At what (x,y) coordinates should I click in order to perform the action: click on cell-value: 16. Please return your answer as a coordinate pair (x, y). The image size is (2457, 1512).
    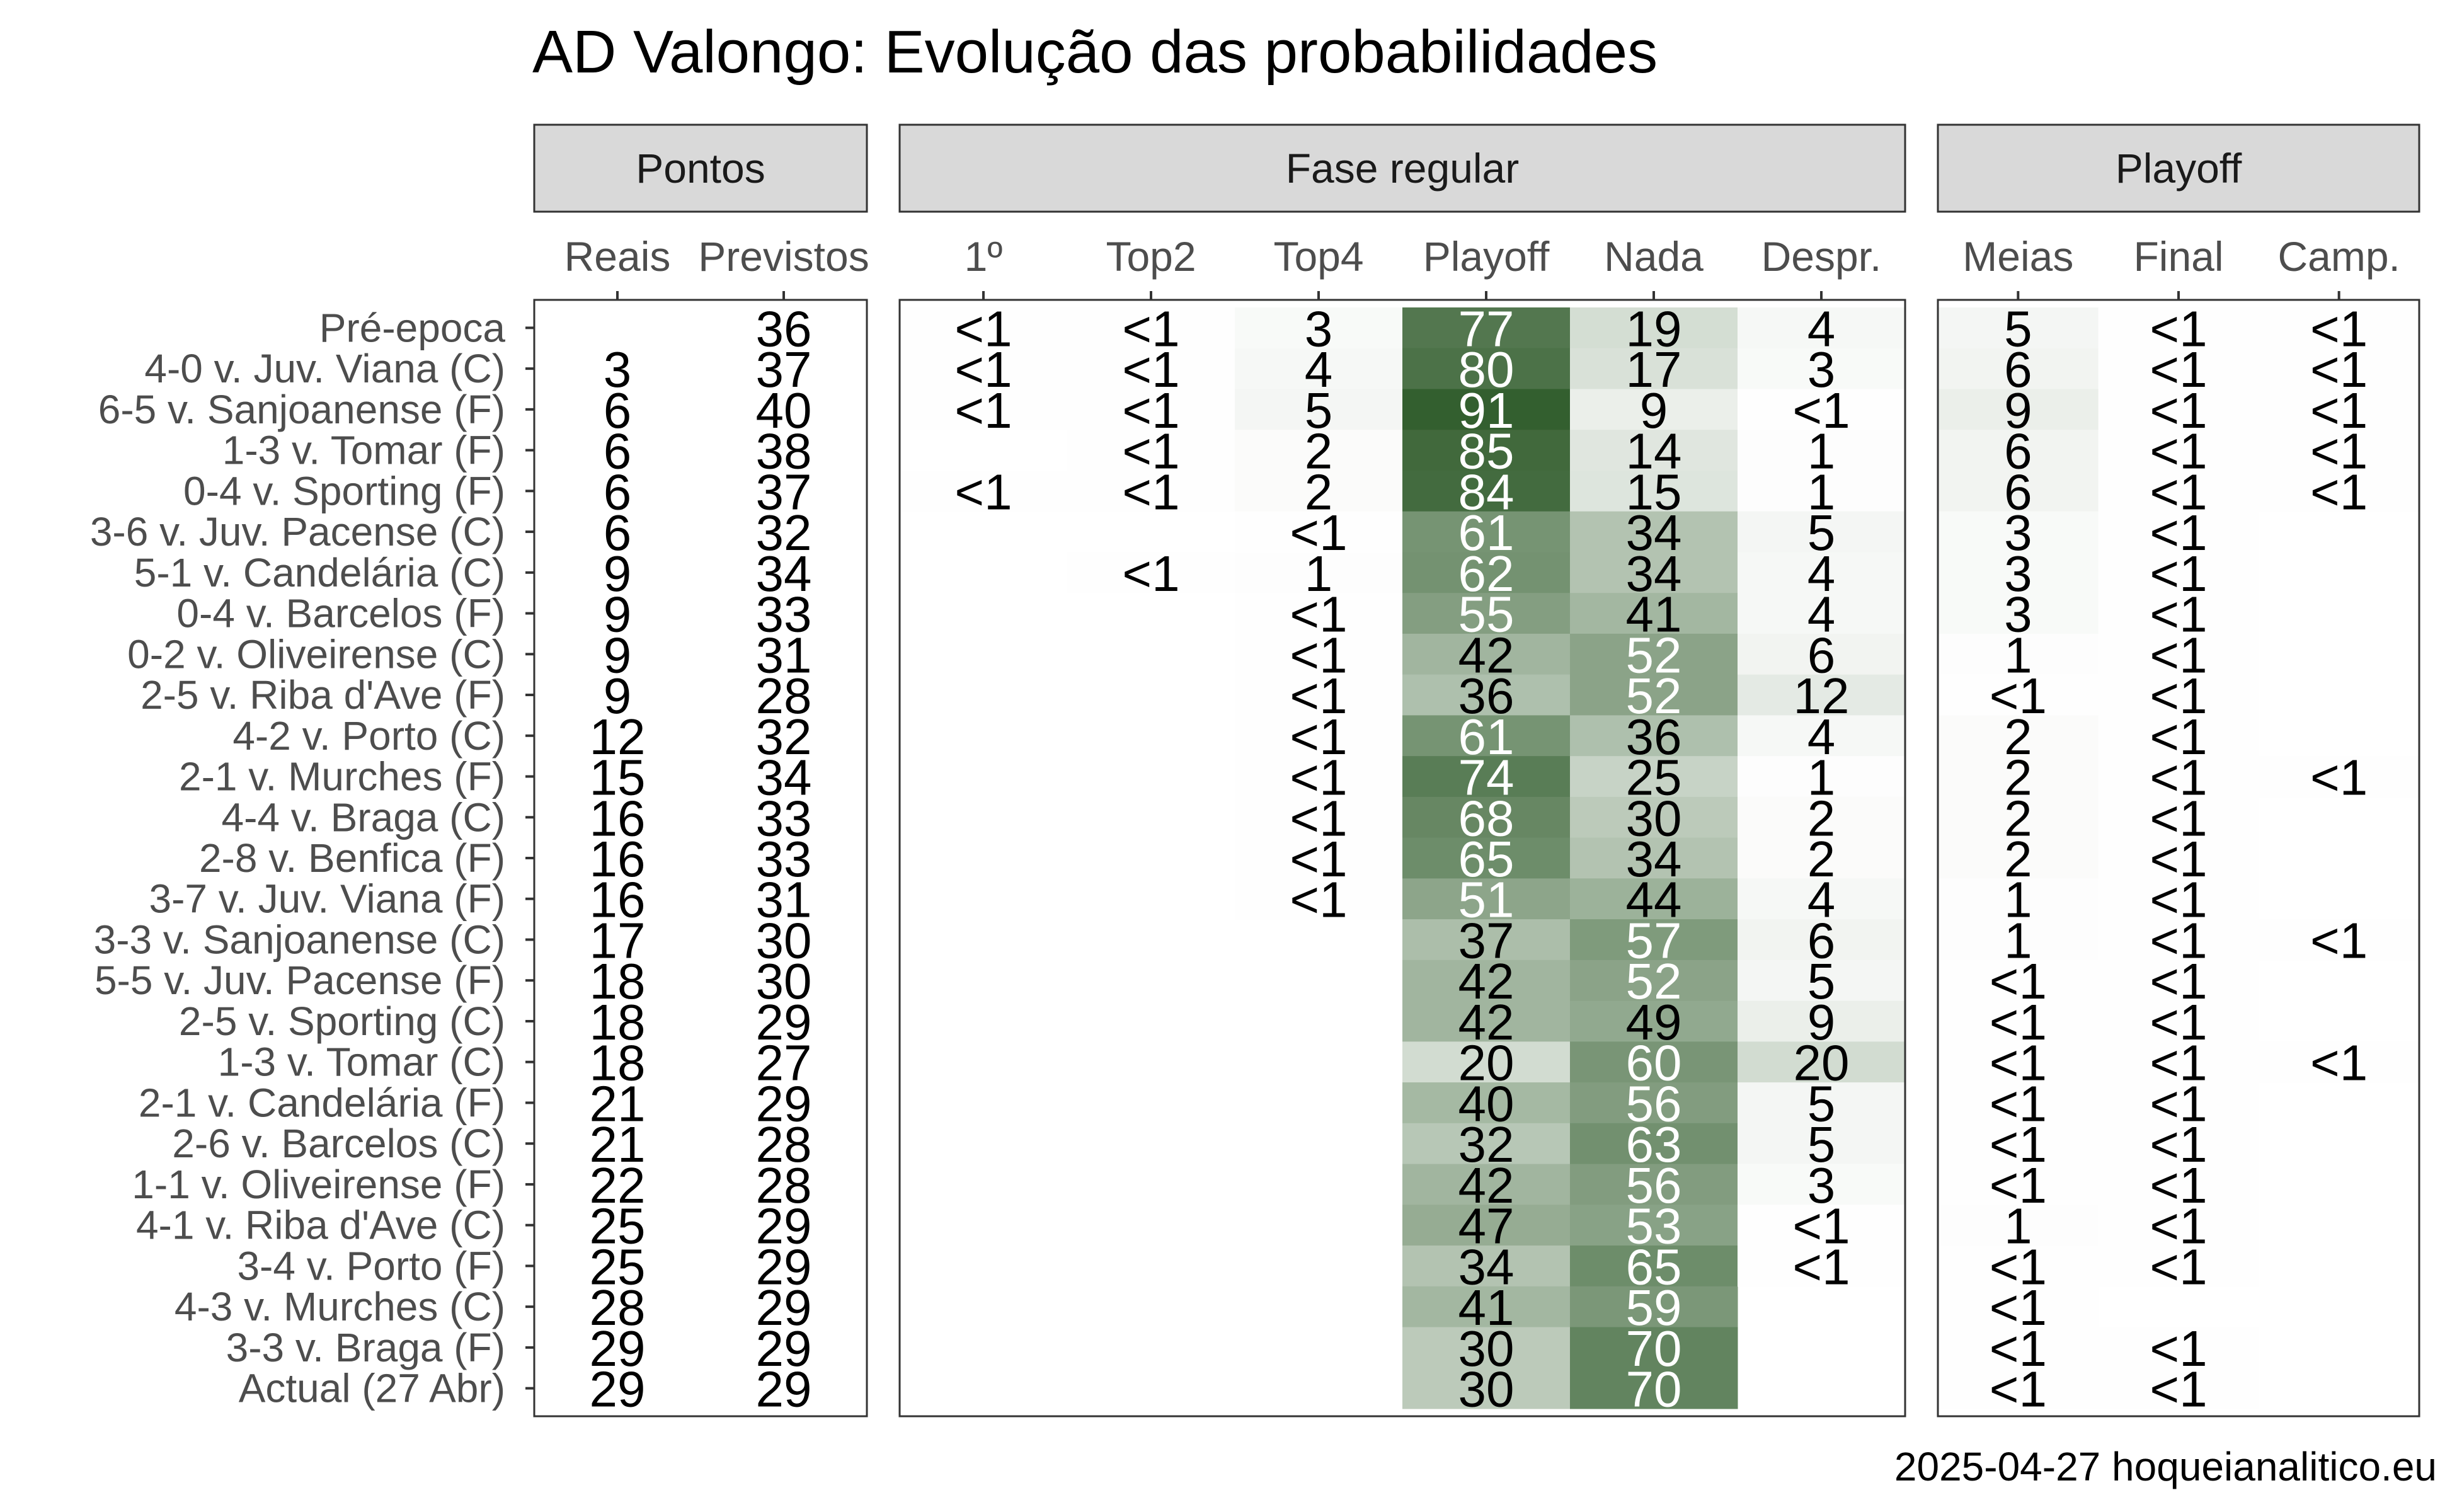
    Looking at the image, I should click on (618, 900).